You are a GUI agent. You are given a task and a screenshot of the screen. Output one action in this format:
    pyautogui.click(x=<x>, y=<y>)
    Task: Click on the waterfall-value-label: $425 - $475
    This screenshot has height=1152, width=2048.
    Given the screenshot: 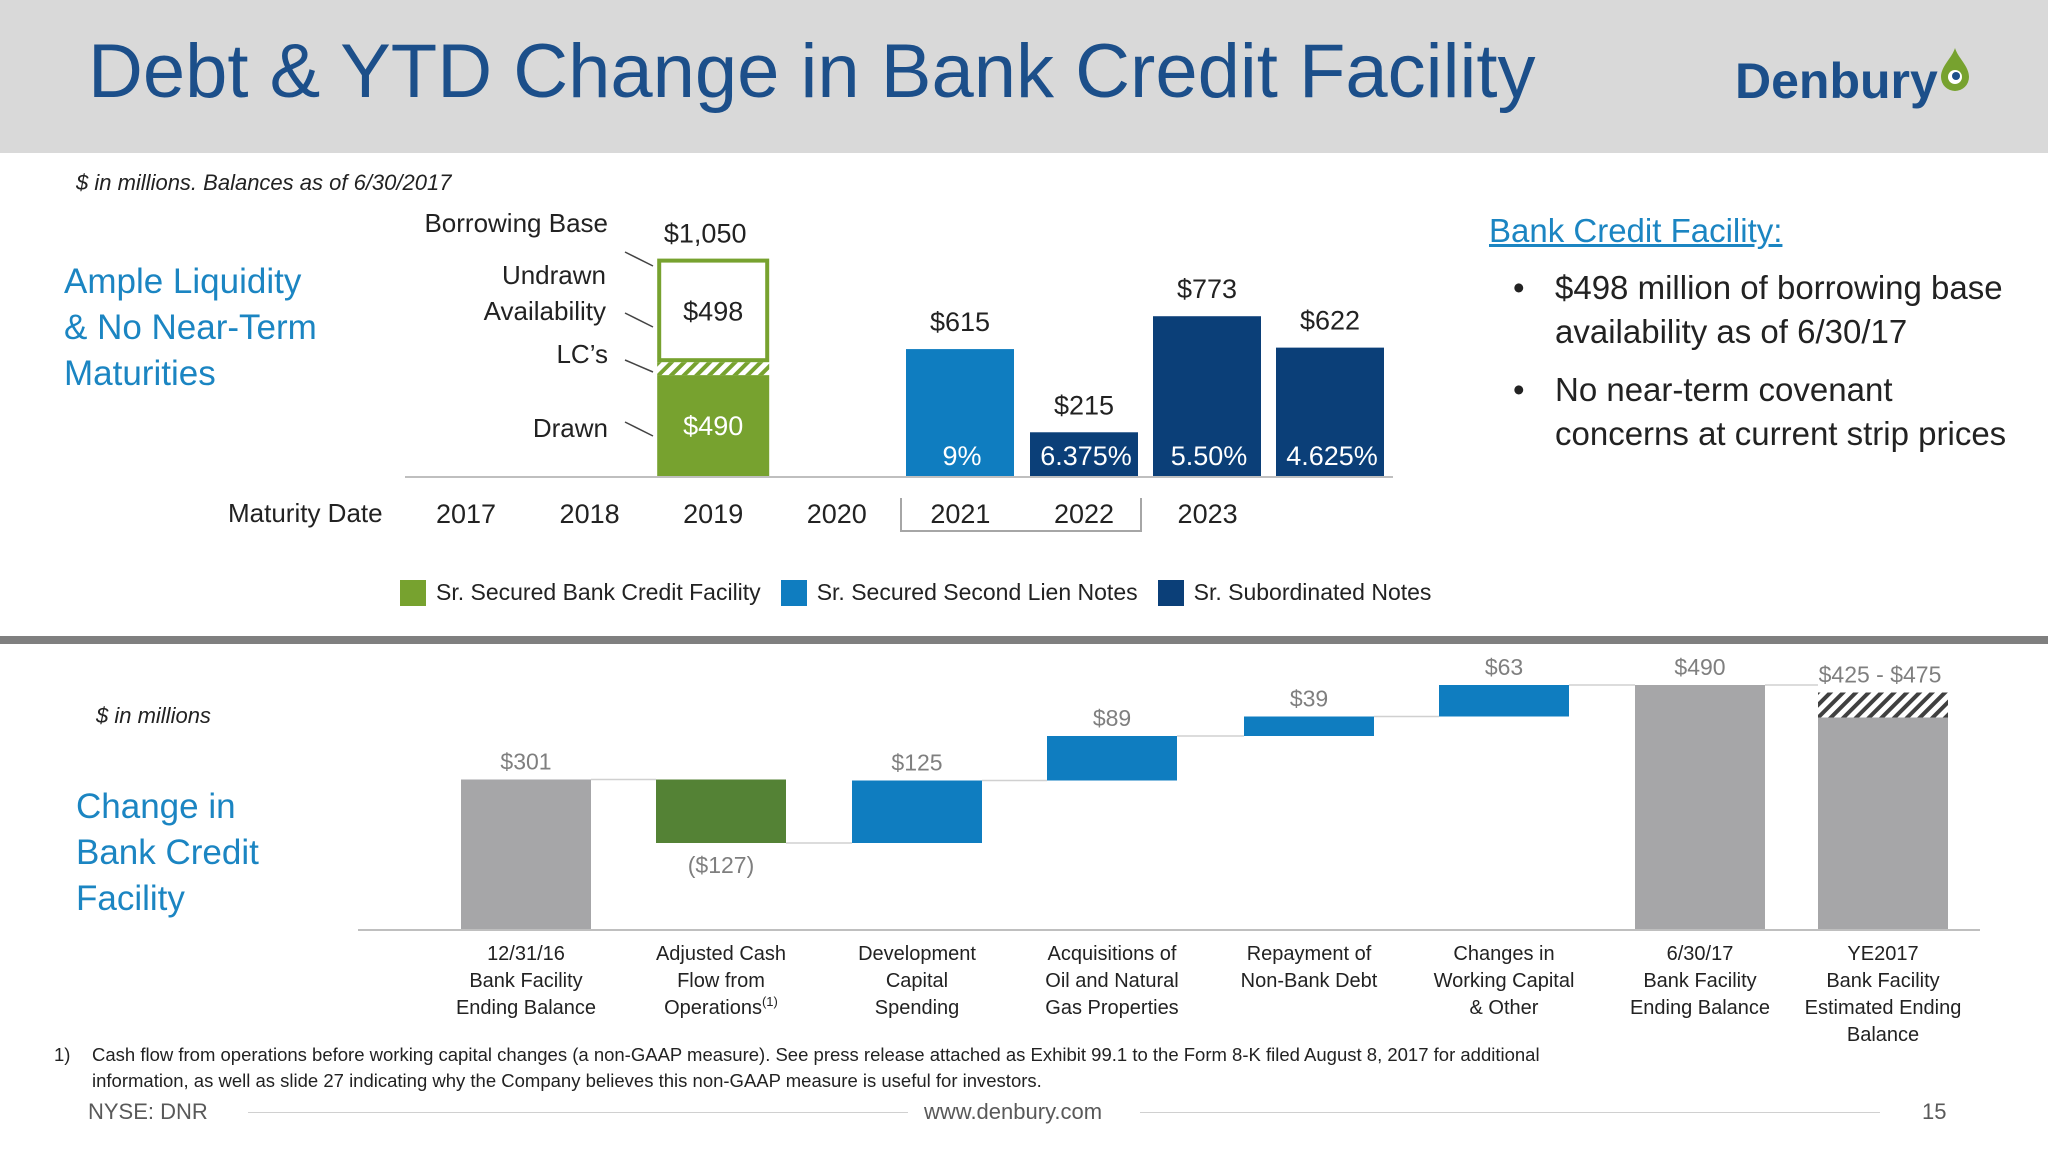 What is the action you would take?
    pyautogui.click(x=1880, y=675)
    